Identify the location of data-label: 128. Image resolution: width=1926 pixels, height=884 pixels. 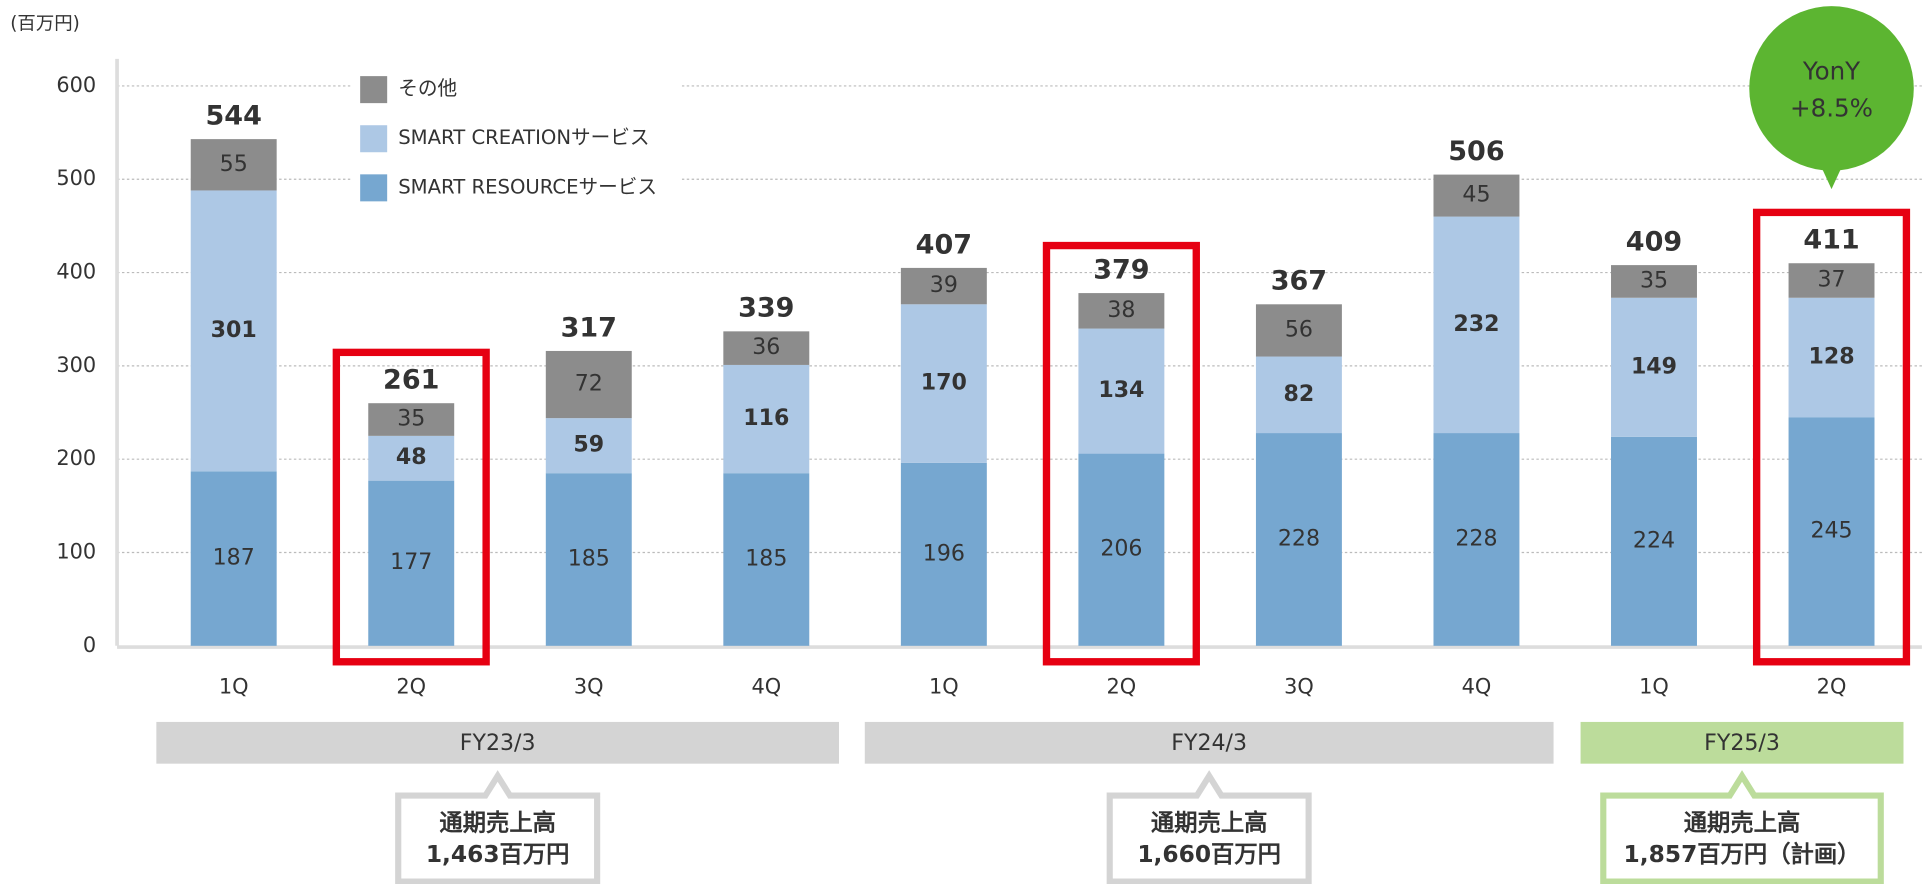
(1831, 356).